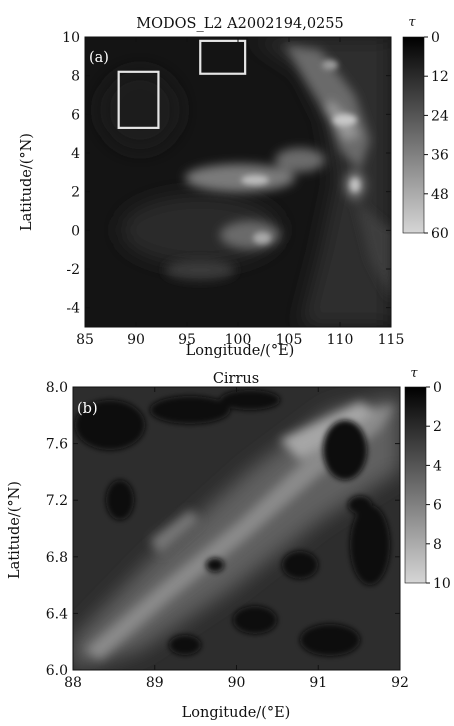  I want to click on y-tick-label: 6, so click(75, 115).